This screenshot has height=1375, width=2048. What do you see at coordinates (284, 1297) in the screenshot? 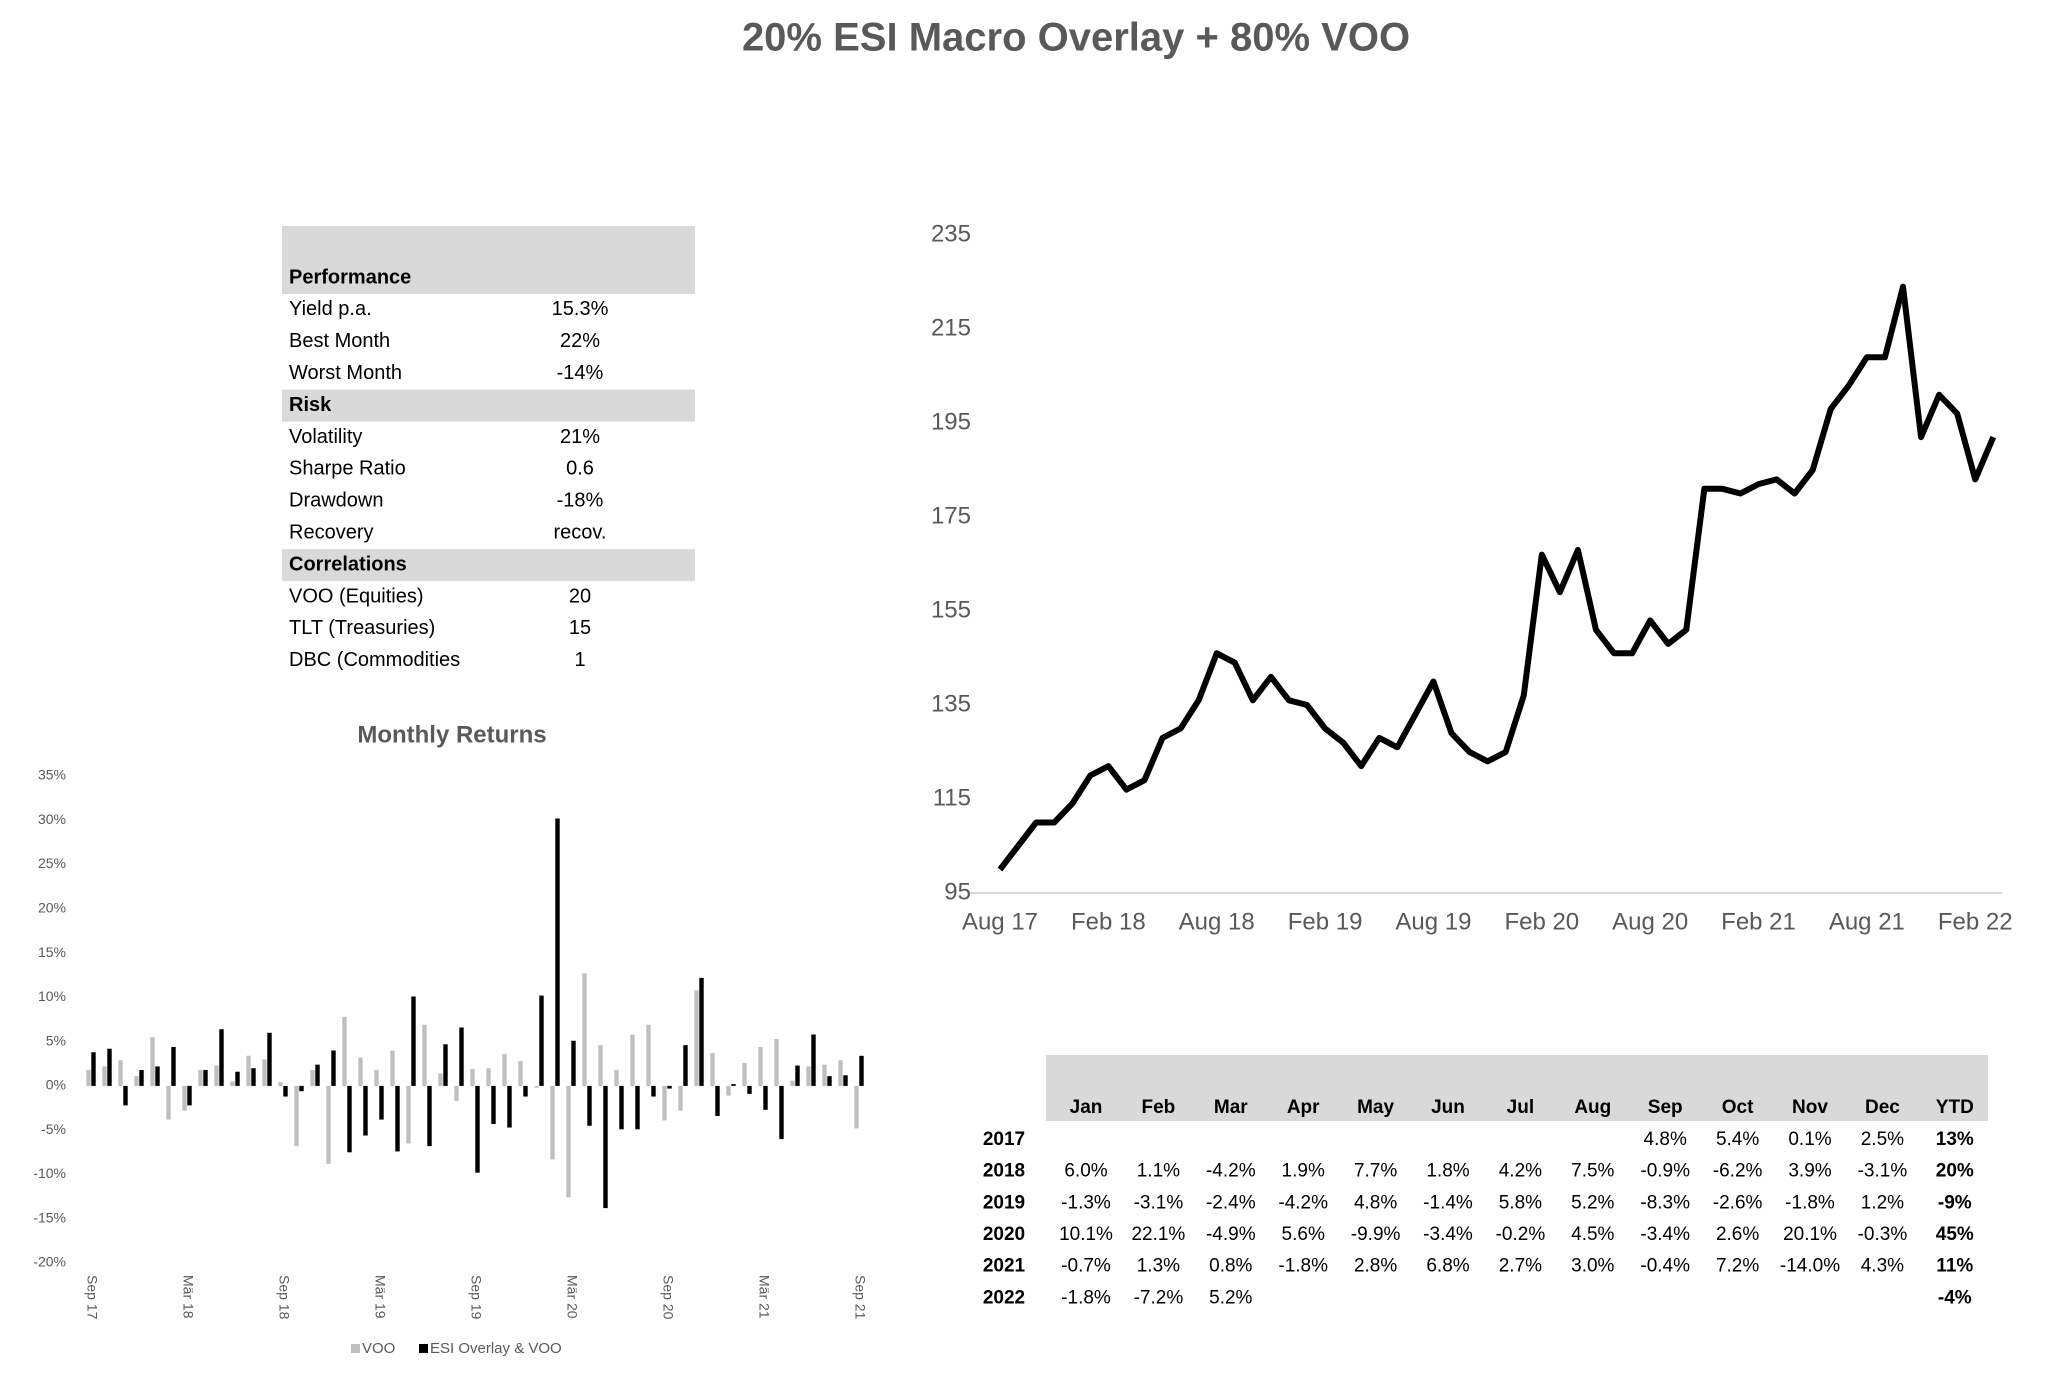
I see `x-tick-label: Sep 18` at bounding box center [284, 1297].